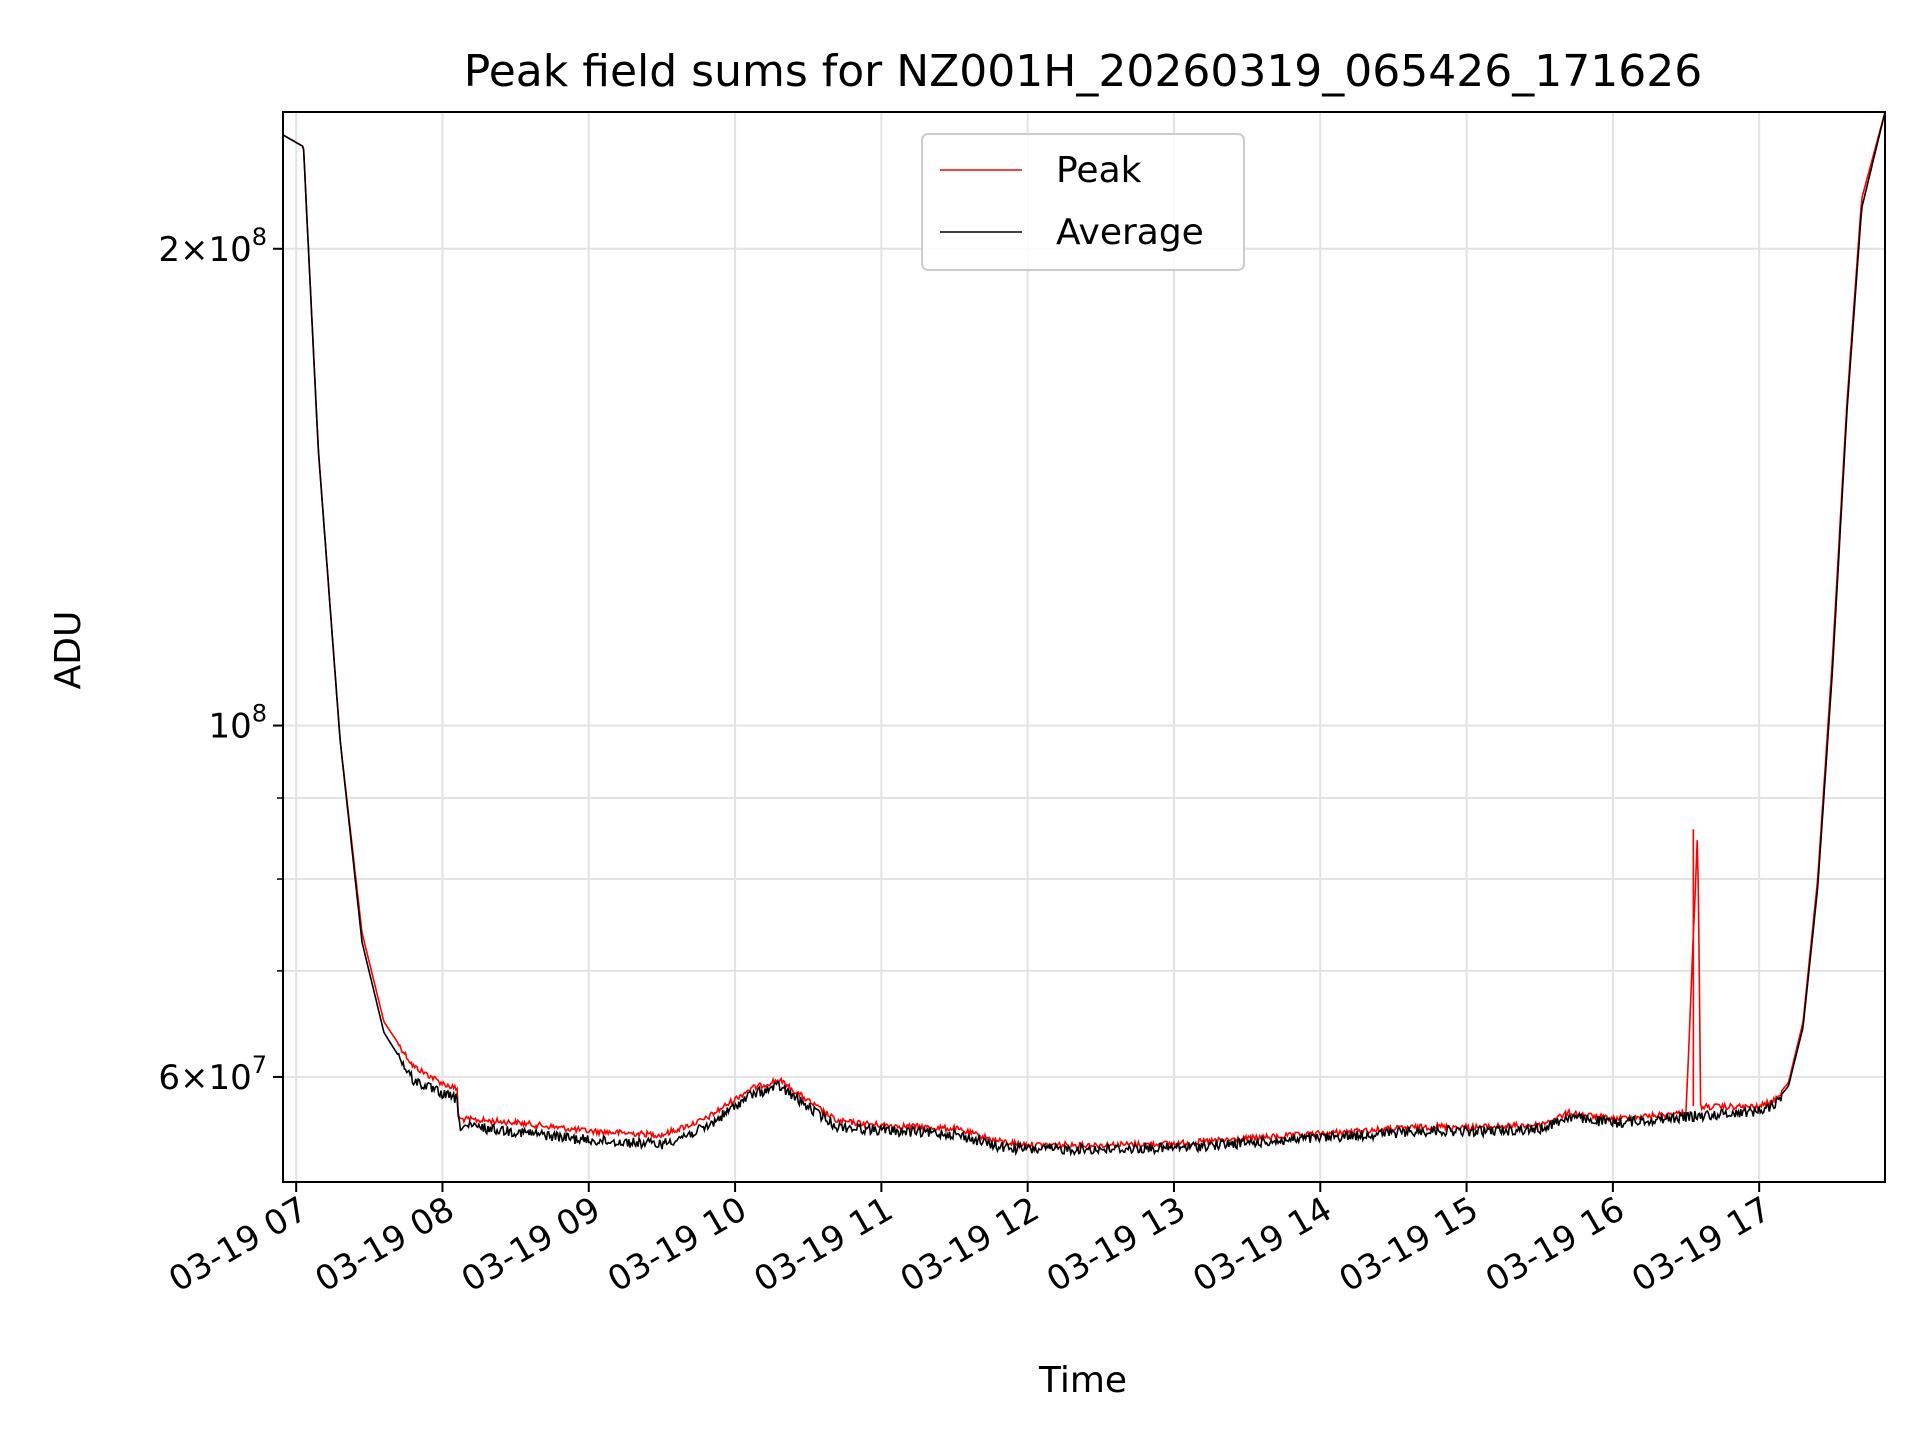  I want to click on legend: Peak Average, so click(1083, 202).